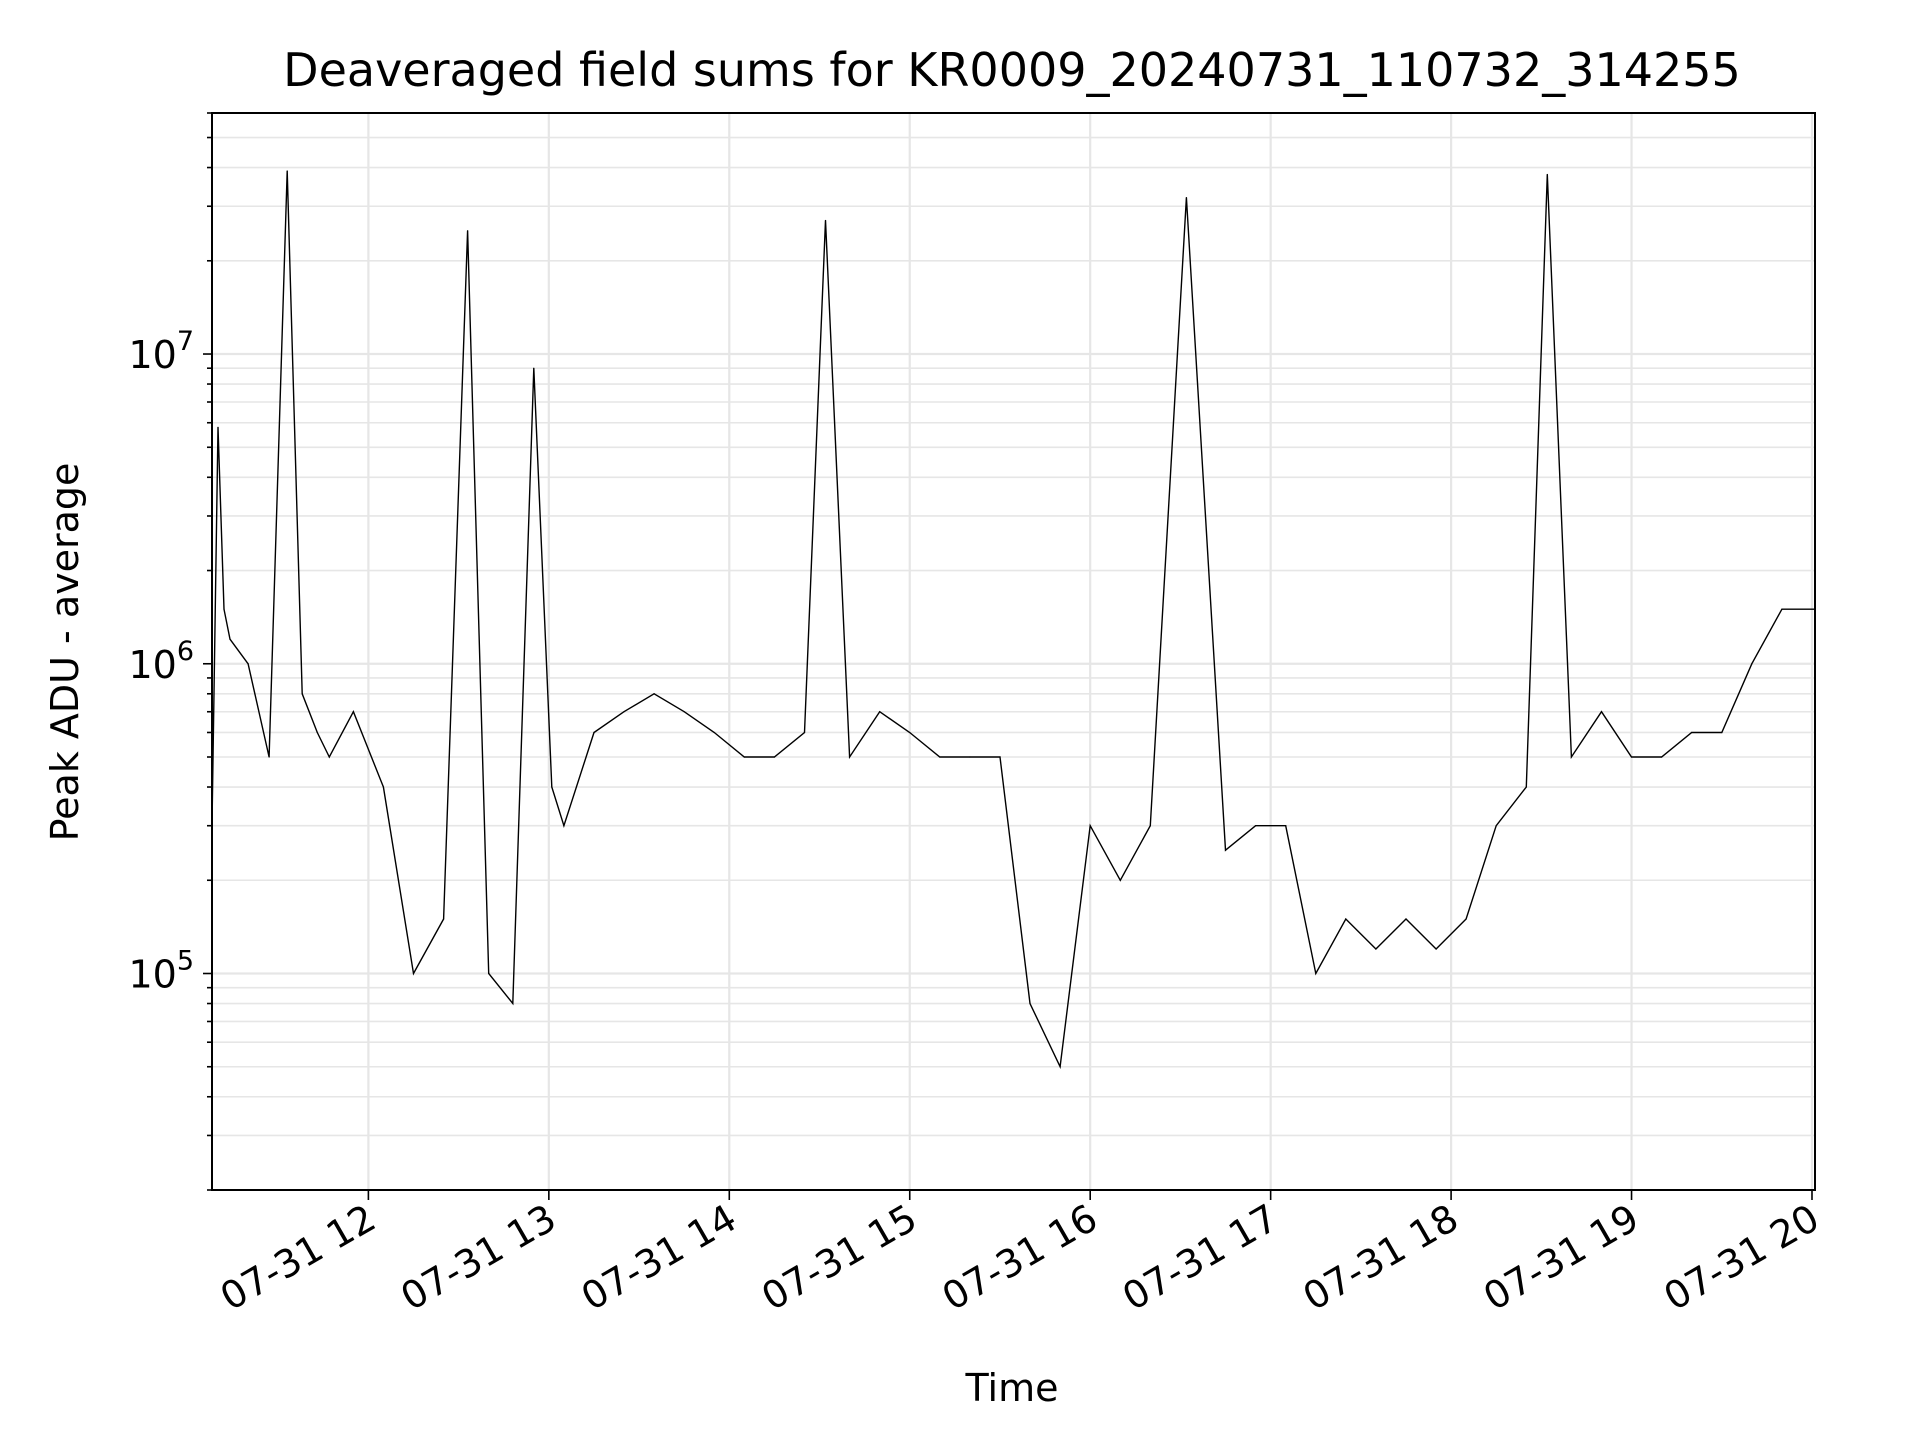 The image size is (1920, 1440). I want to click on x-tick-label: 07-31 16, so click(1020, 1258).